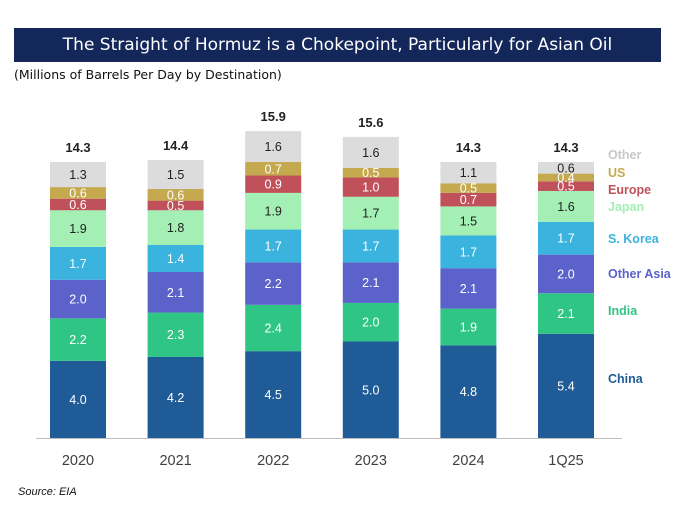 The image size is (680, 510). Describe the element at coordinates (640, 274) in the screenshot. I see `legend-entry: Other Asia` at that location.